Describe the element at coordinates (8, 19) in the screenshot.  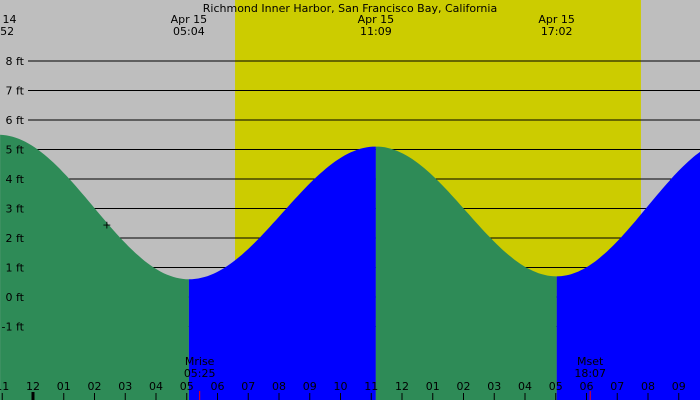
I see `extreme-date: Apr 14` at that location.